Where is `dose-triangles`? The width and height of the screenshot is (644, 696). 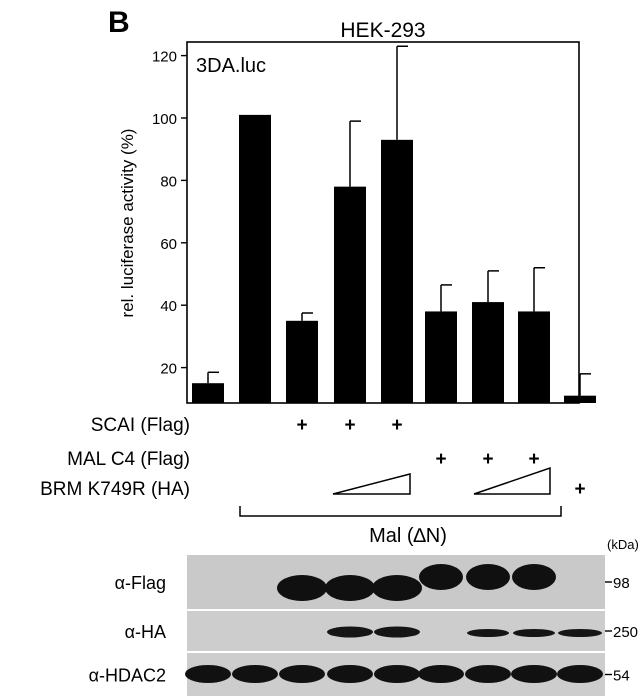 dose-triangles is located at coordinates (441, 480).